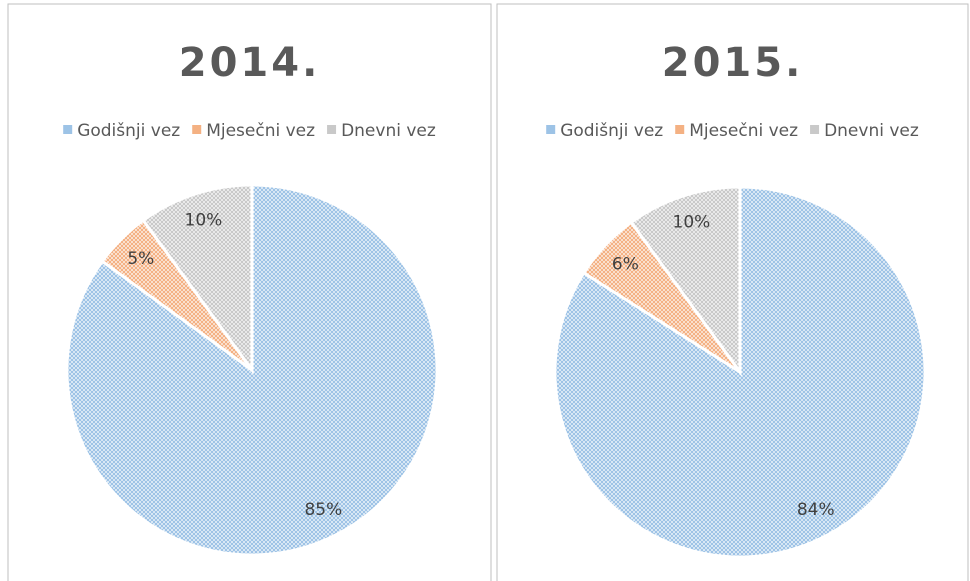 The image size is (970, 581). I want to click on data-label: 5%, so click(140, 259).